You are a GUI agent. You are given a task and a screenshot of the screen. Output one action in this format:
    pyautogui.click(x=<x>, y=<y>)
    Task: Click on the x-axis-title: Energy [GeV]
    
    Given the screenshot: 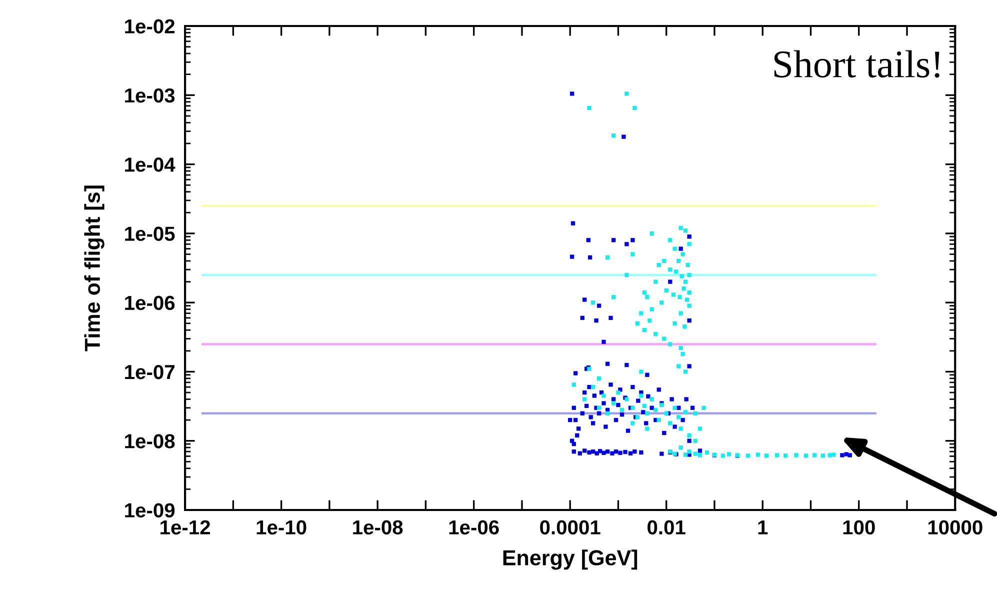 What is the action you would take?
    pyautogui.click(x=570, y=560)
    